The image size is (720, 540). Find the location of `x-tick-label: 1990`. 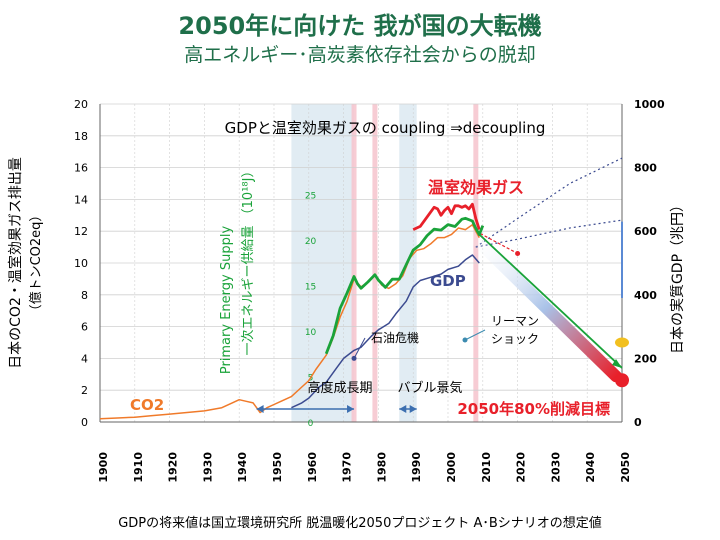

x-tick-label: 1990 is located at coordinates (416, 467).